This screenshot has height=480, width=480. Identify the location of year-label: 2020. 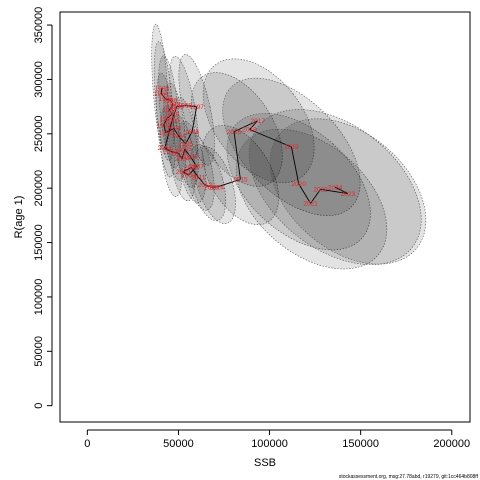
(298, 184).